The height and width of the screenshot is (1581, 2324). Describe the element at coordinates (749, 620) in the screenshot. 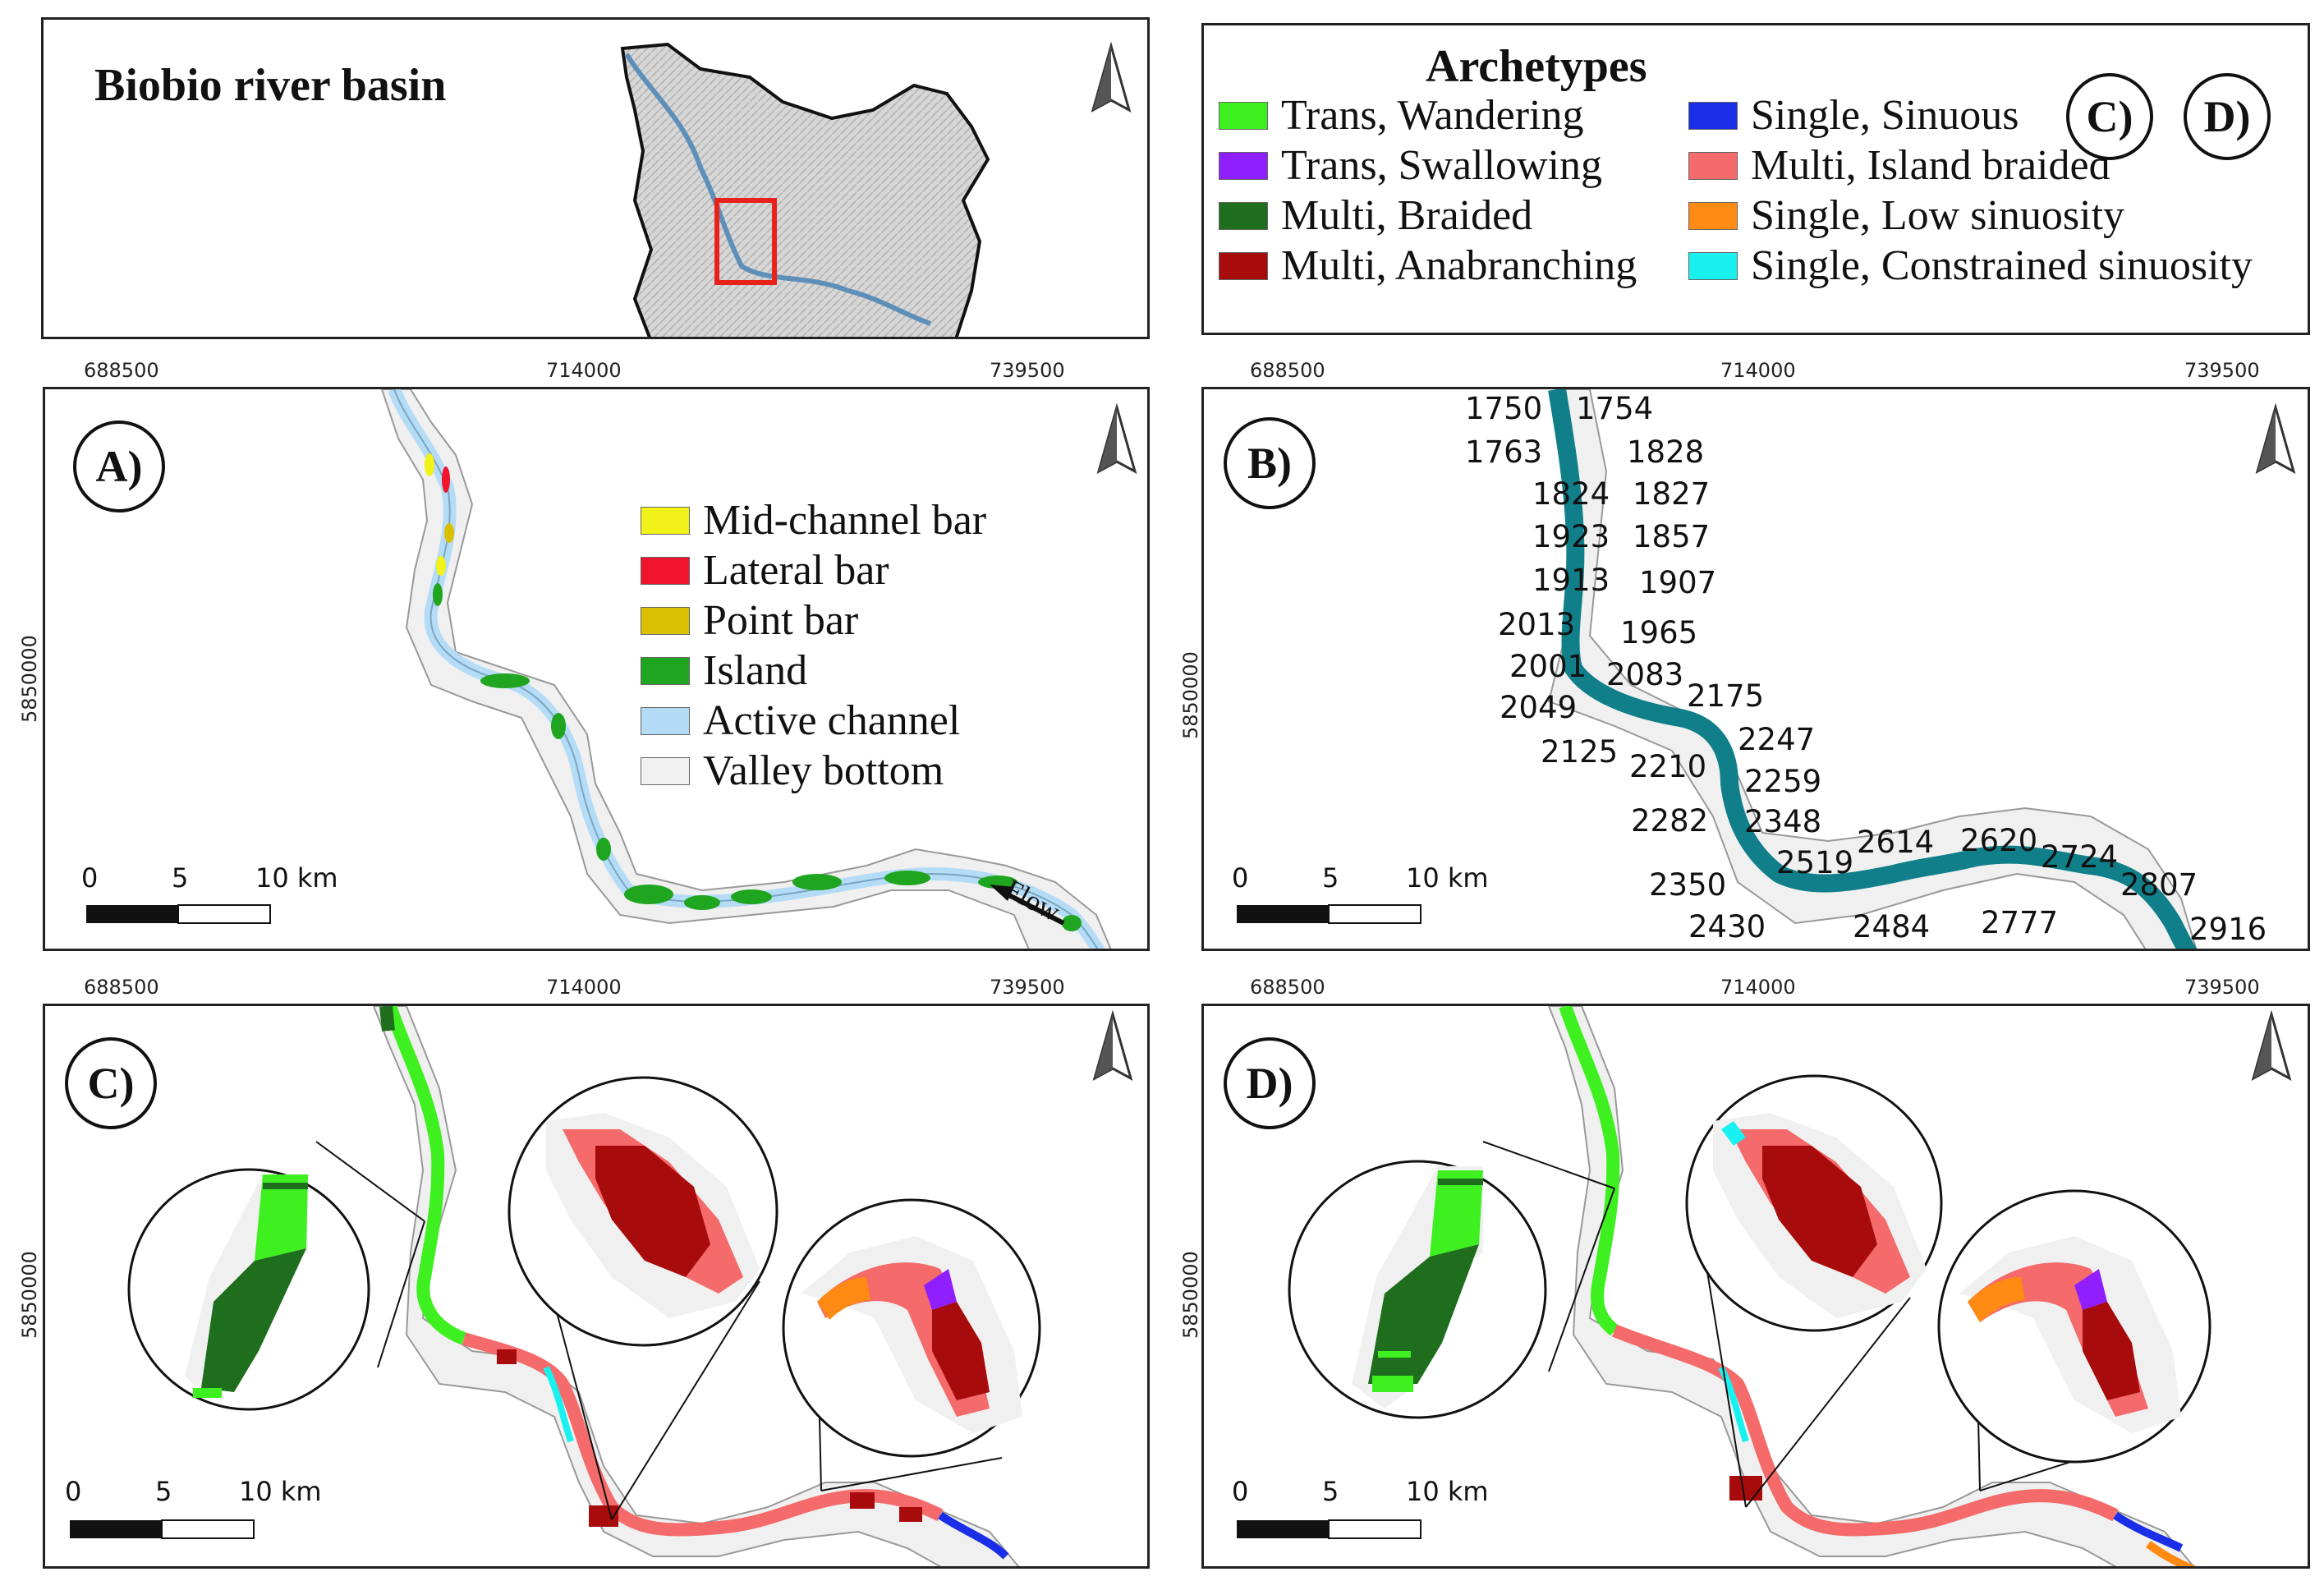

I see `feature-legend-item: Point bar` at that location.